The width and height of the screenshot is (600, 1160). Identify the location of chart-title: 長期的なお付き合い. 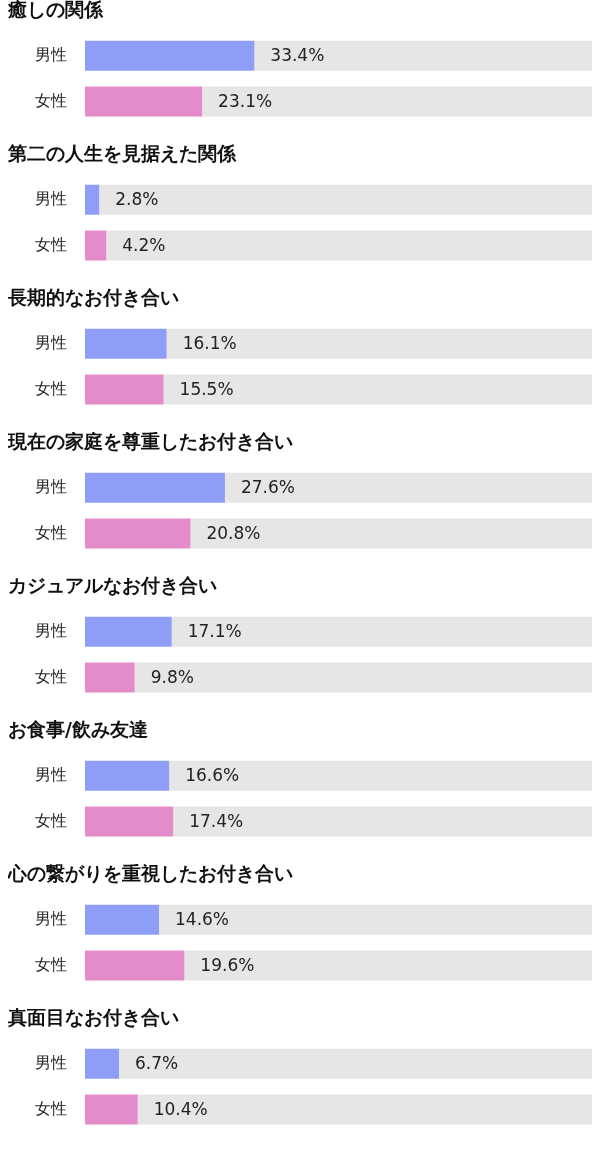
(93, 297).